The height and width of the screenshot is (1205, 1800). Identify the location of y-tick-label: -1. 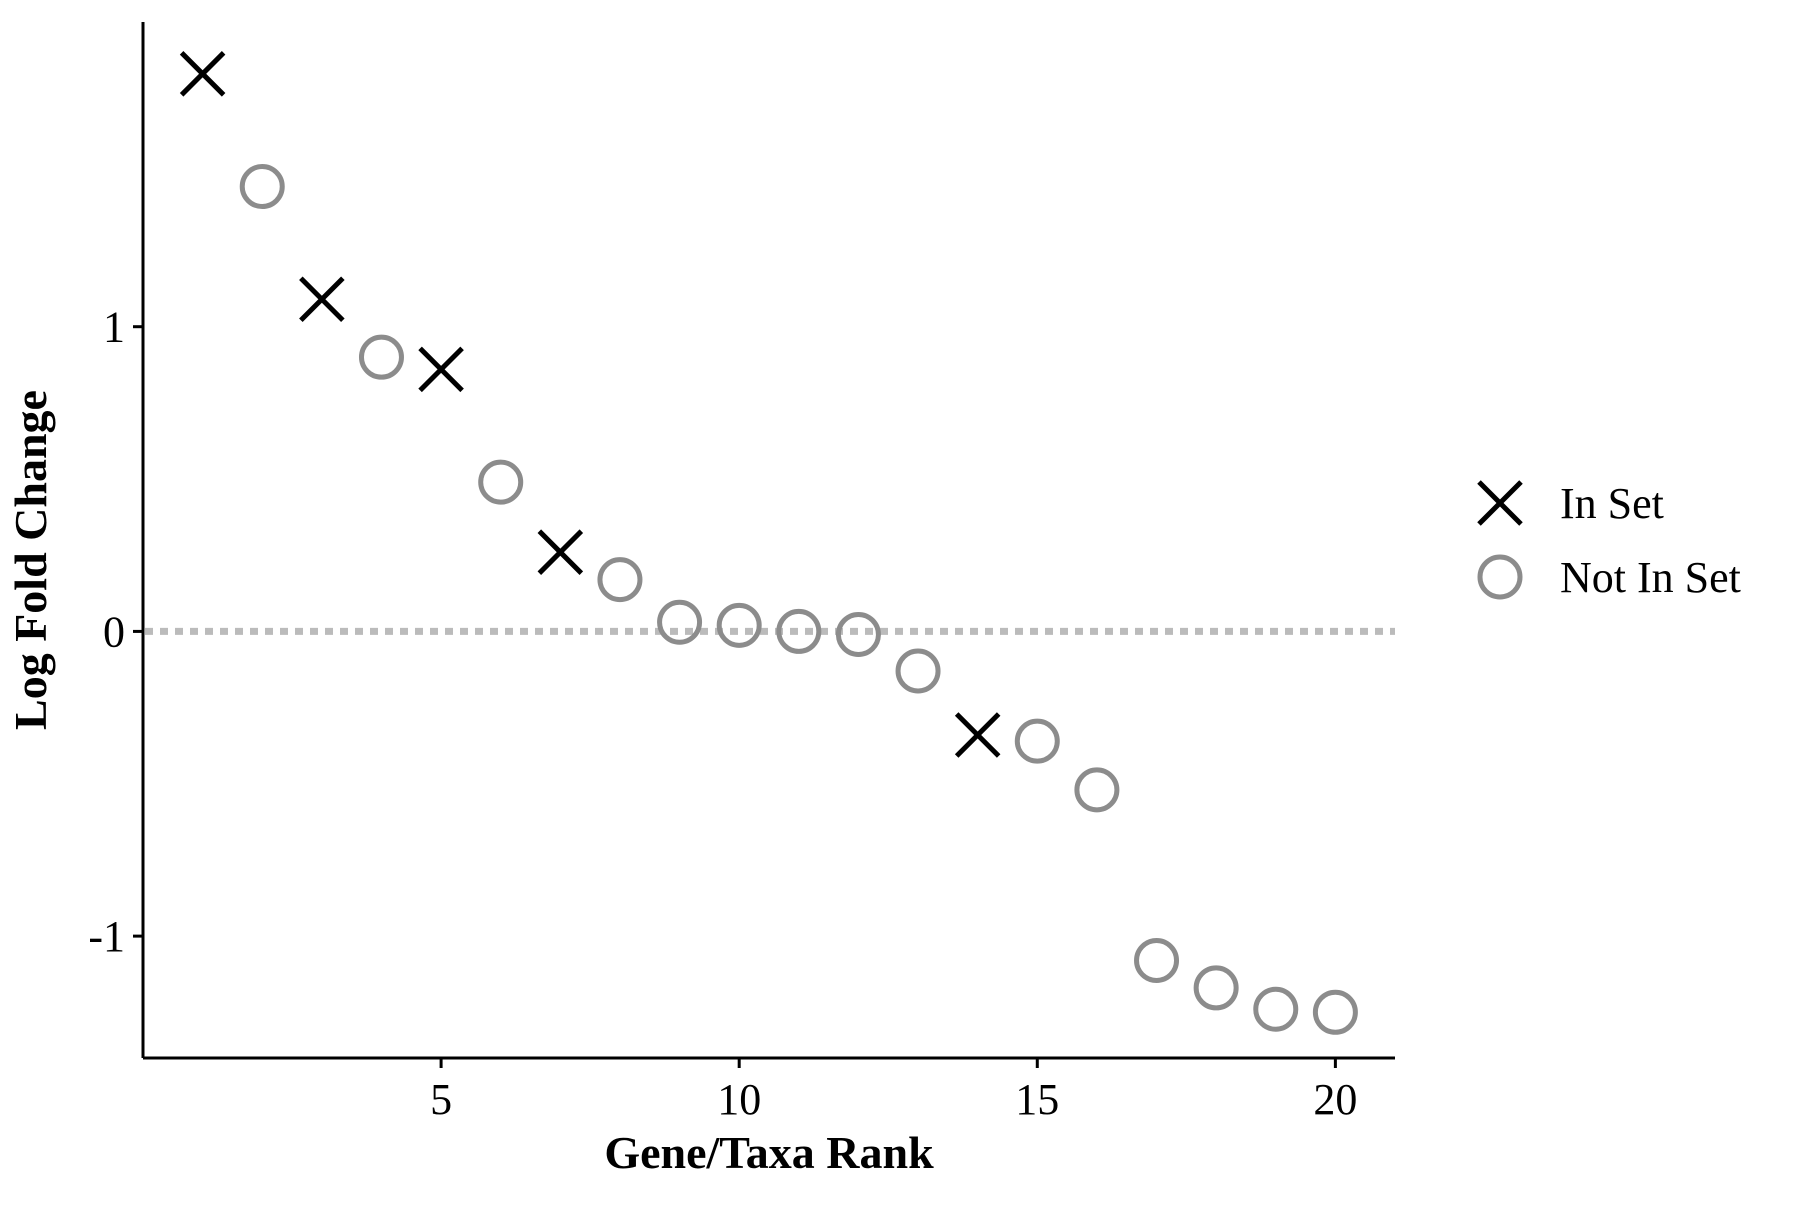
(106, 936).